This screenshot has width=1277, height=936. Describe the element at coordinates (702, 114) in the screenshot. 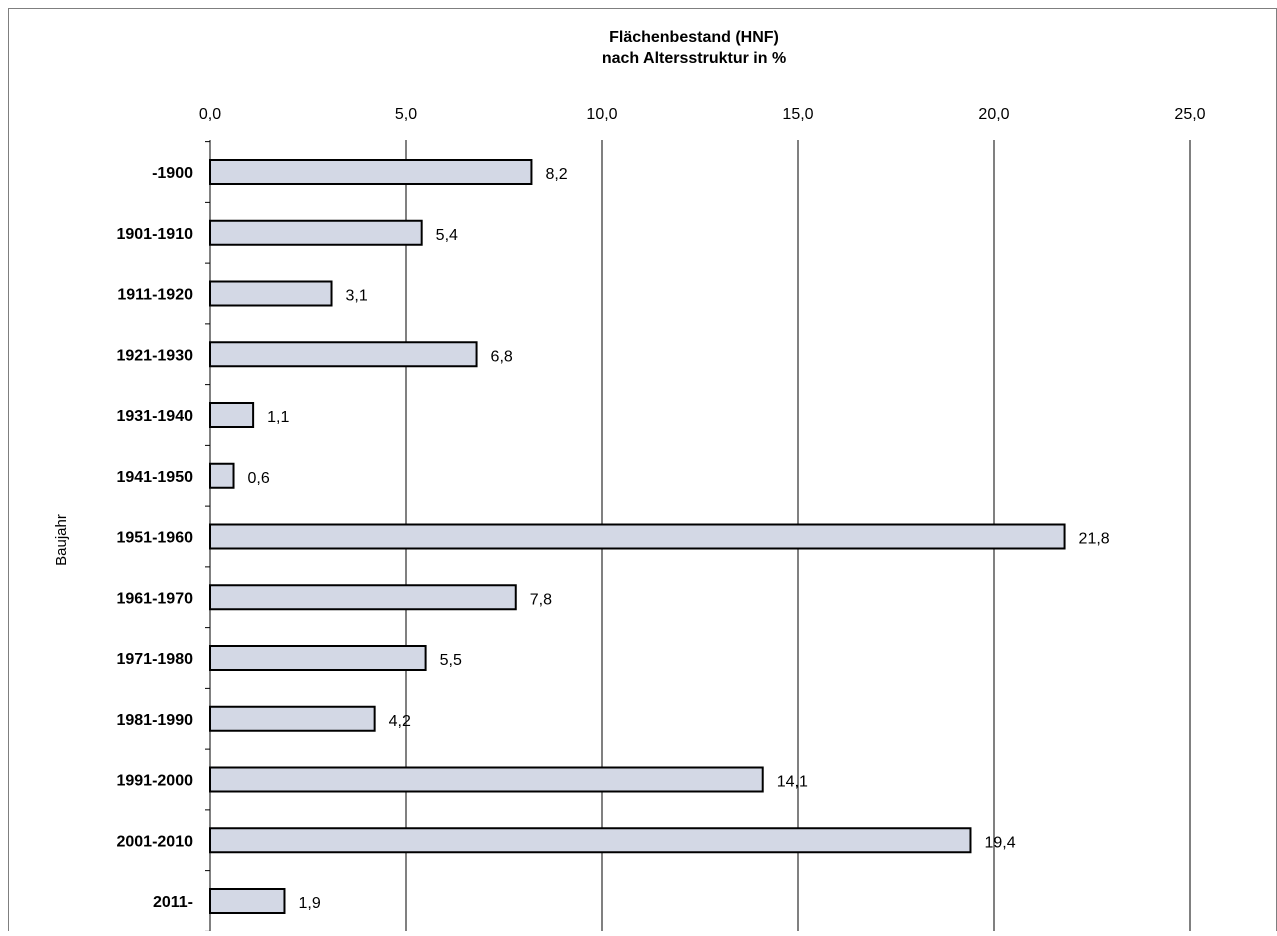

I see `x-axis-tick-labels: 0,0 5,0 10,0 15,0 20,0 25,0` at that location.